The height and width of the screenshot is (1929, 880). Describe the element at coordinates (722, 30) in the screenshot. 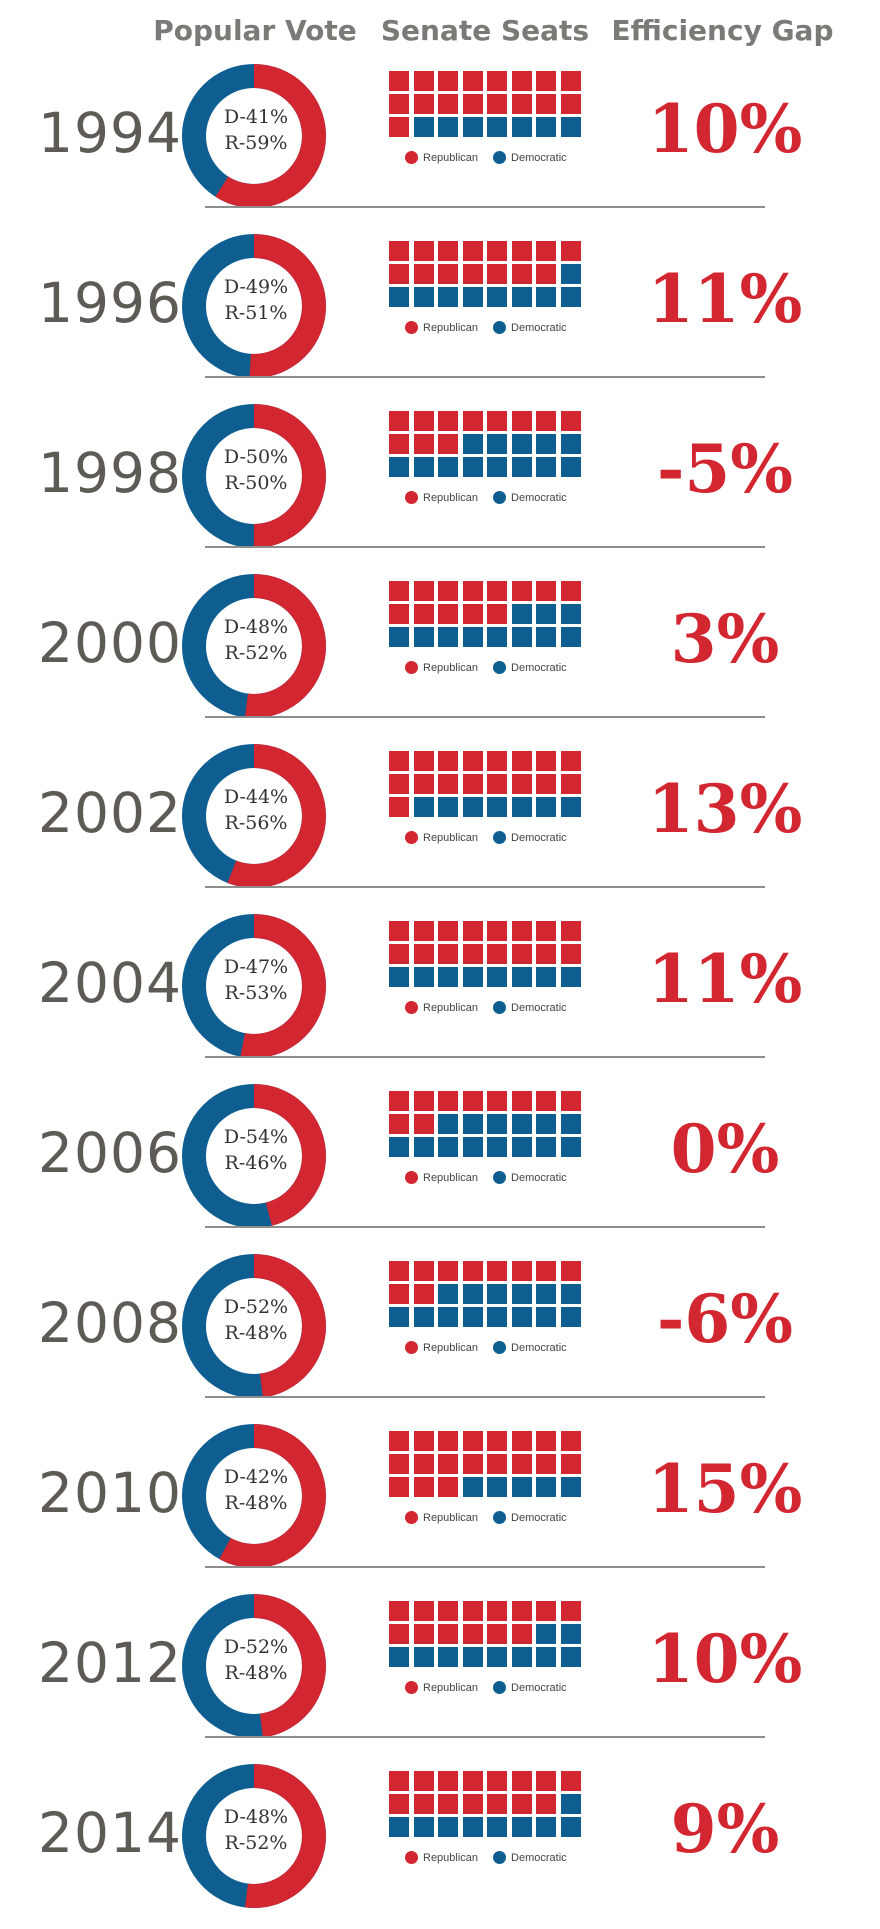

I see `header-efficiency-gap: Efficiency Gap` at that location.